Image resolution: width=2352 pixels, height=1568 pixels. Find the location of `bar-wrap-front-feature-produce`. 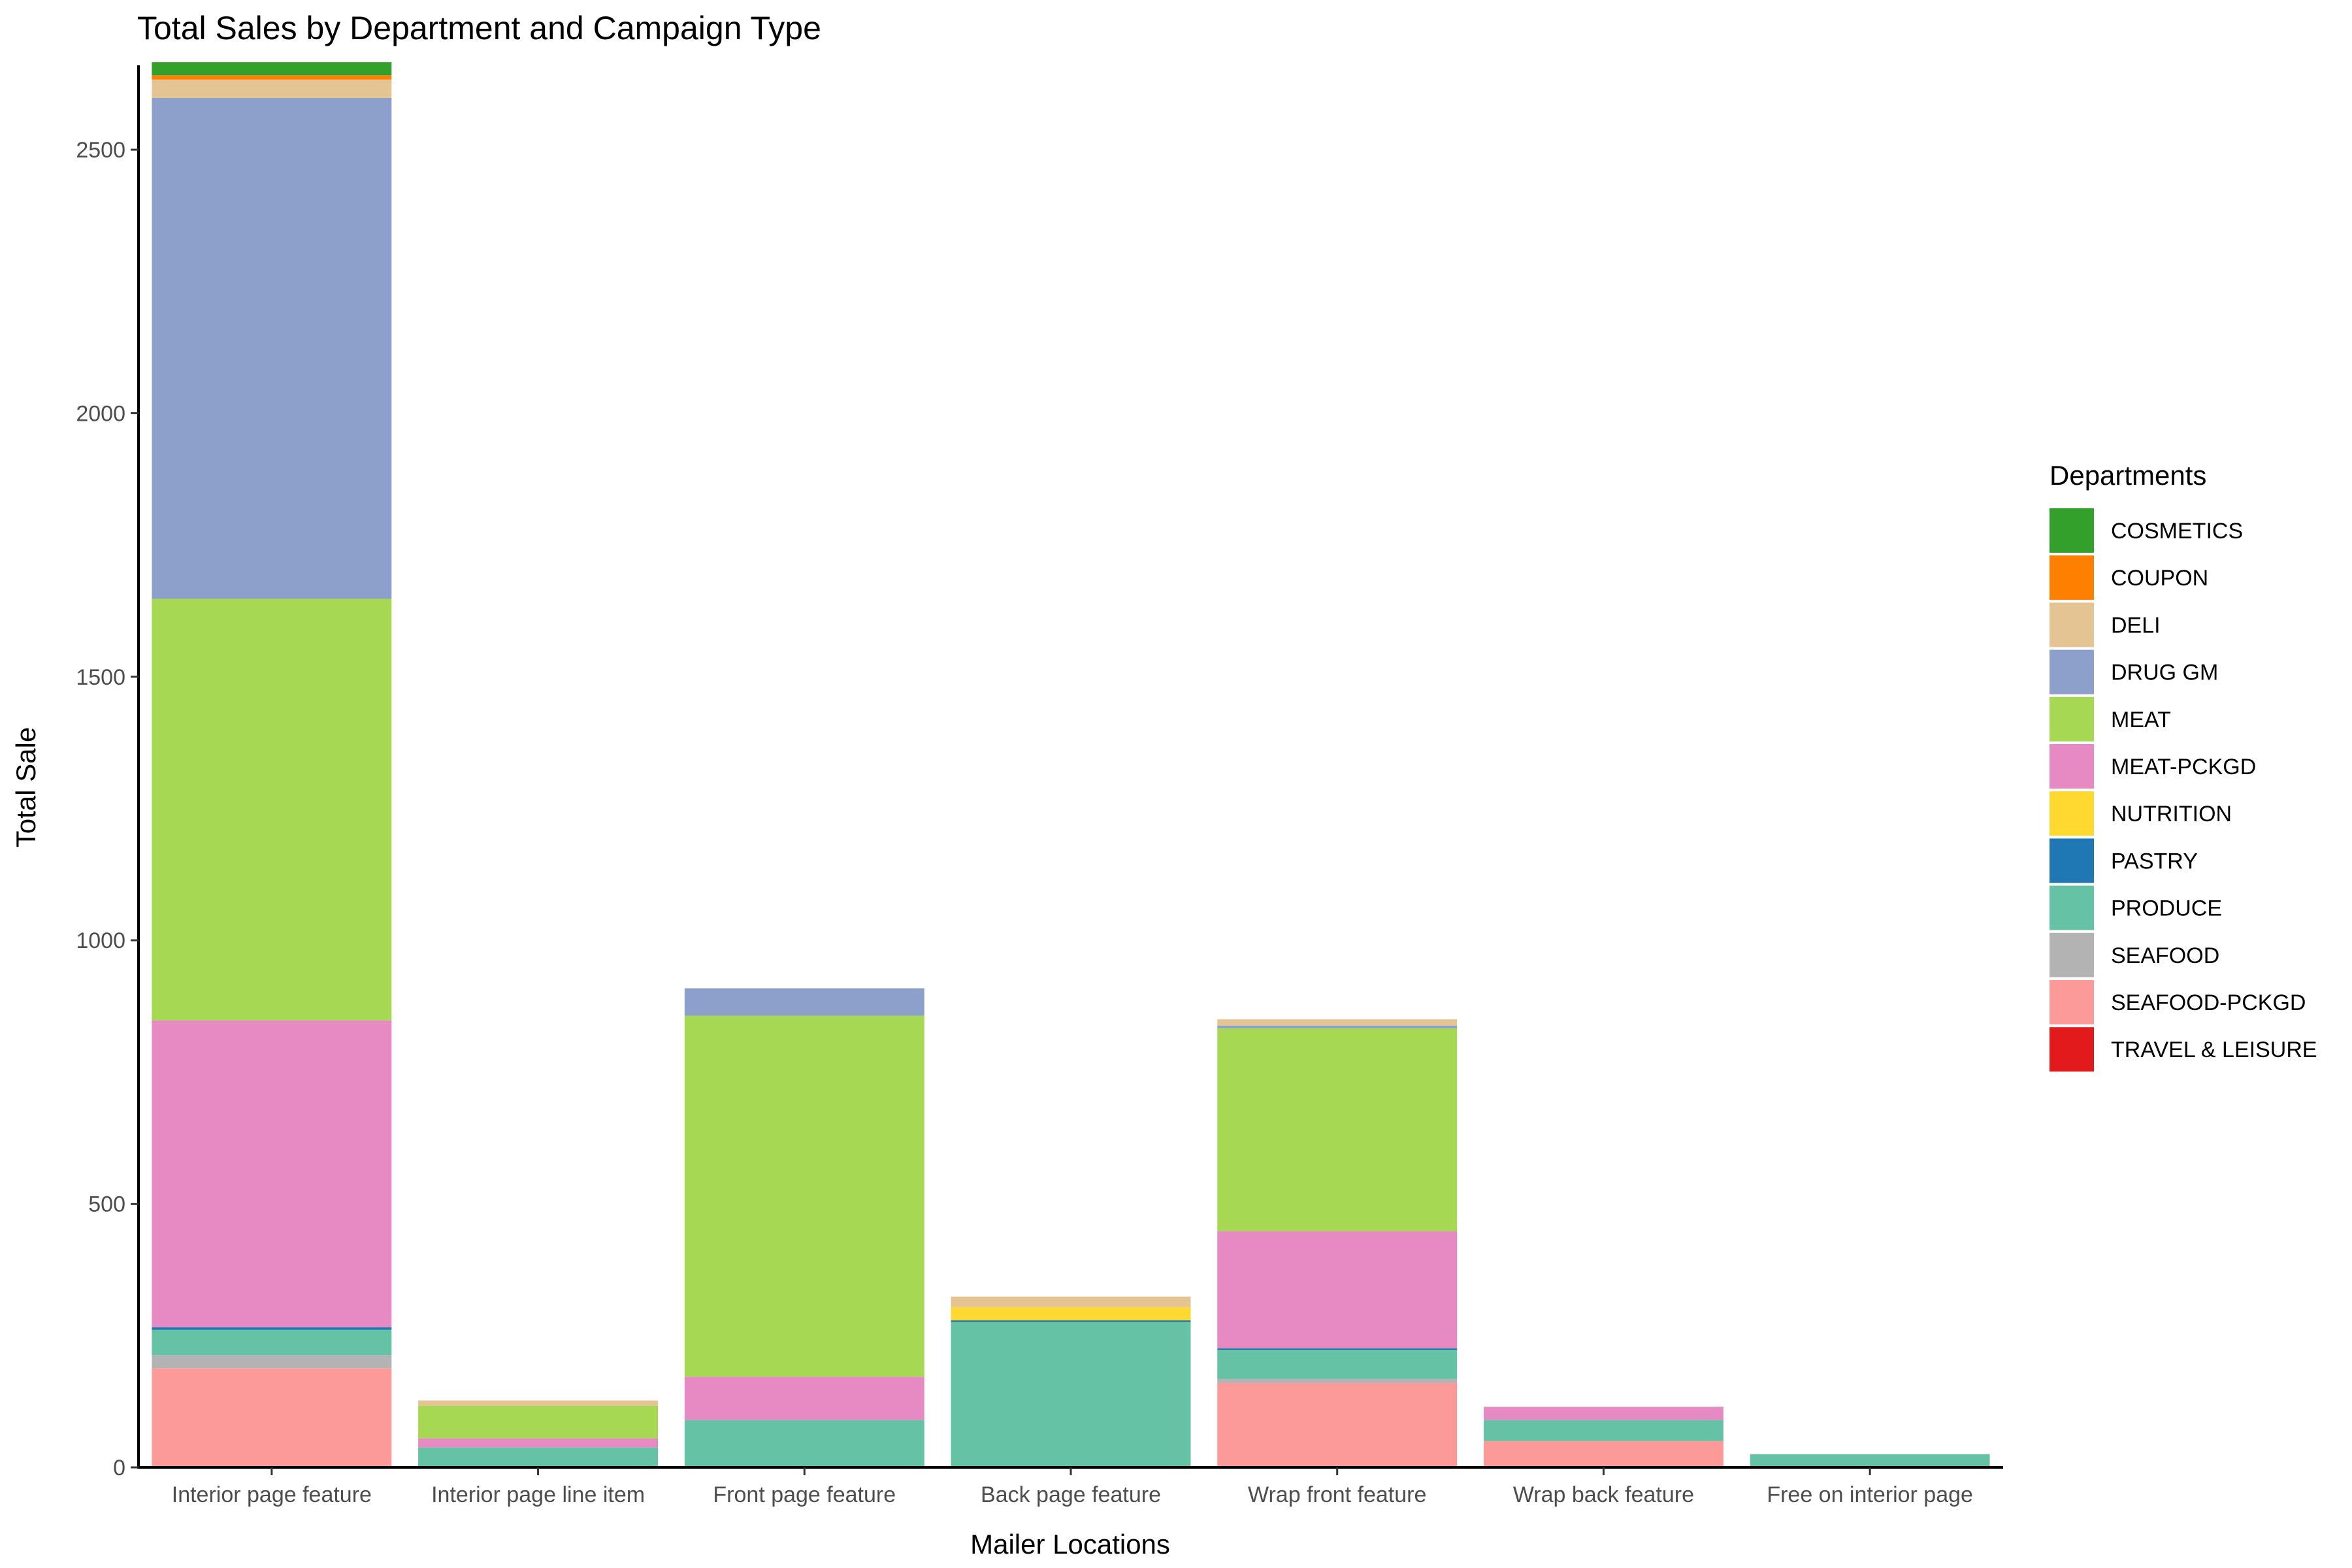

bar-wrap-front-feature-produce is located at coordinates (1337, 1364).